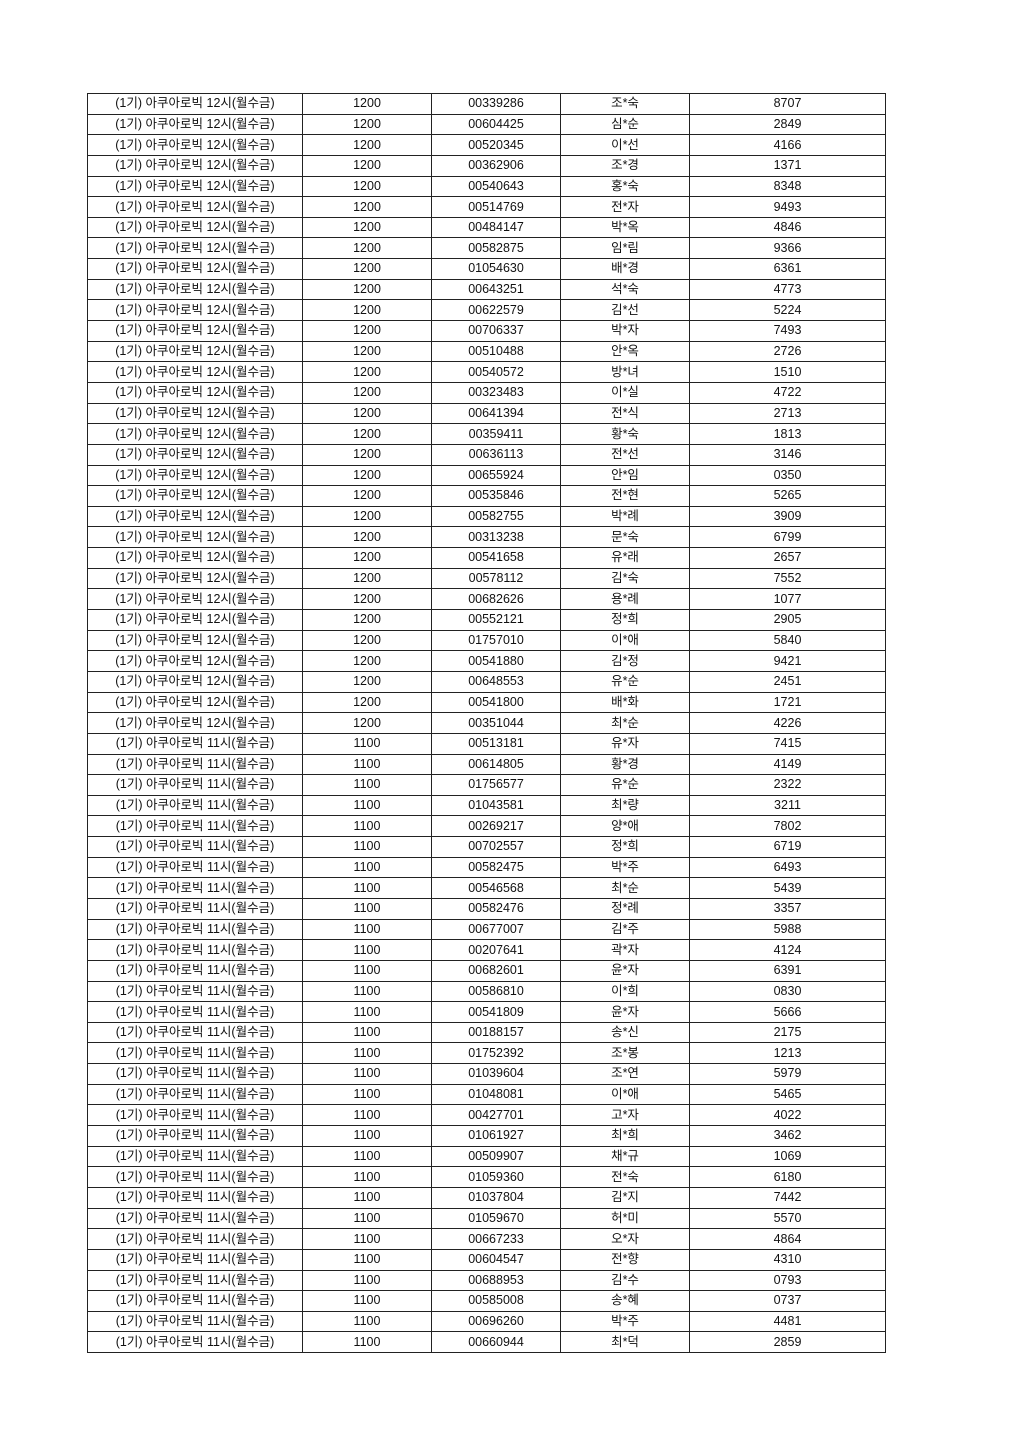 This screenshot has height=1448, width=1024. Describe the element at coordinates (787, 186) in the screenshot. I see `phone-last4-cell: 8348` at that location.